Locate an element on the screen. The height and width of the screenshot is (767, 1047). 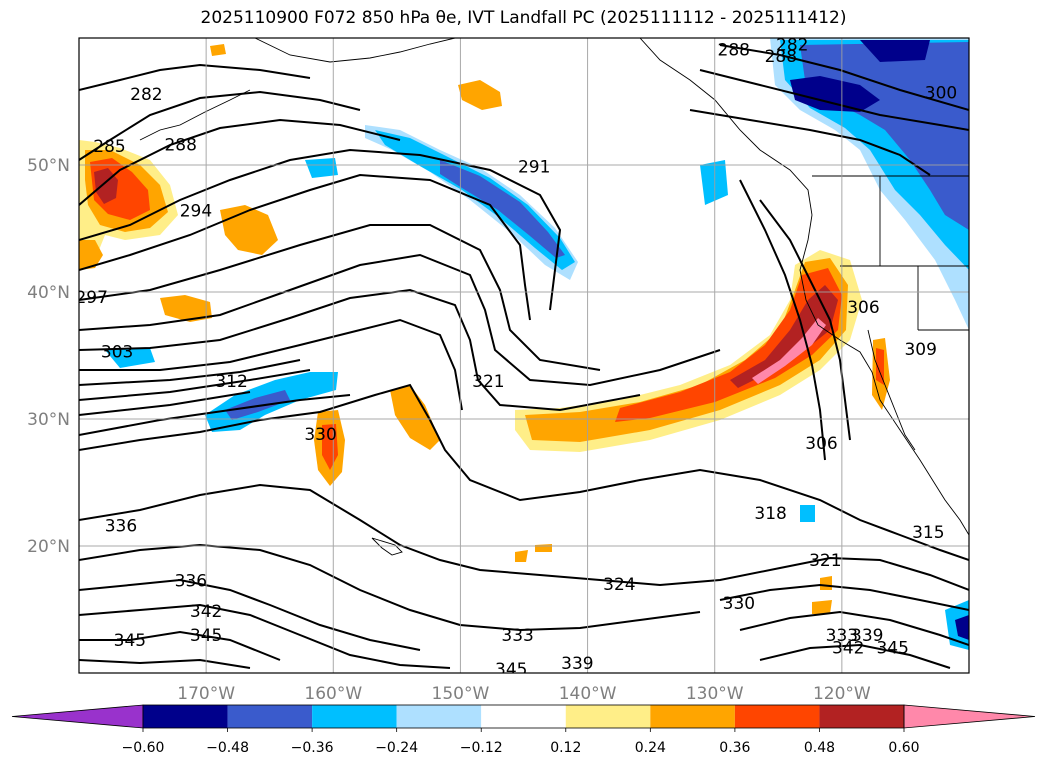
shade-negative-band is located at coordinates (502, 209).